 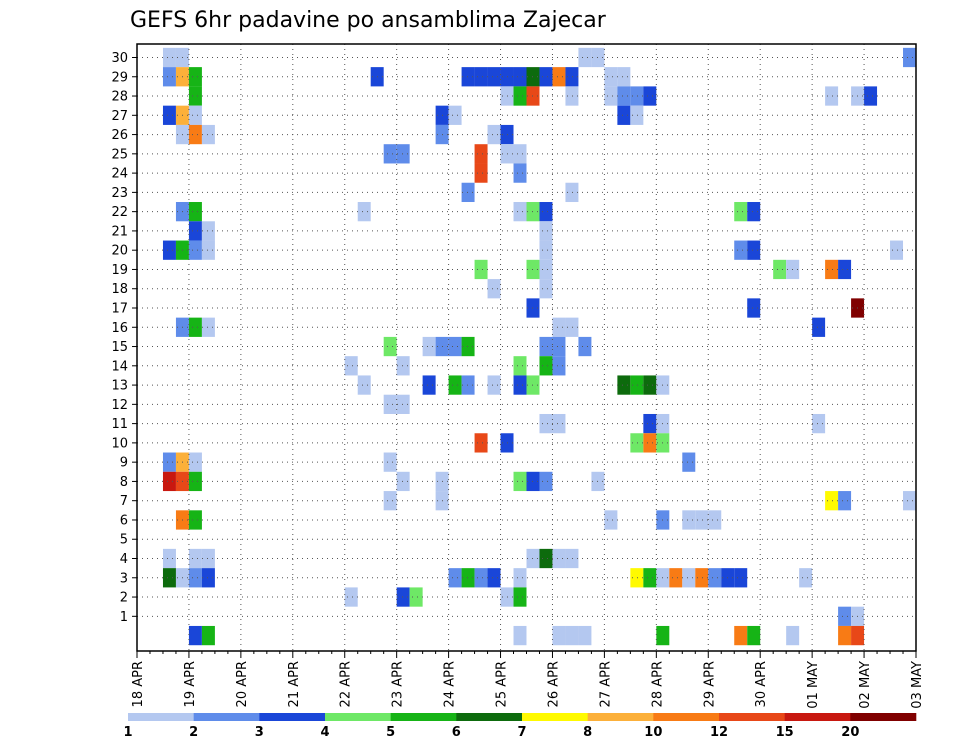 What do you see at coordinates (124, 463) in the screenshot?
I see `y-tick-label: 9` at bounding box center [124, 463].